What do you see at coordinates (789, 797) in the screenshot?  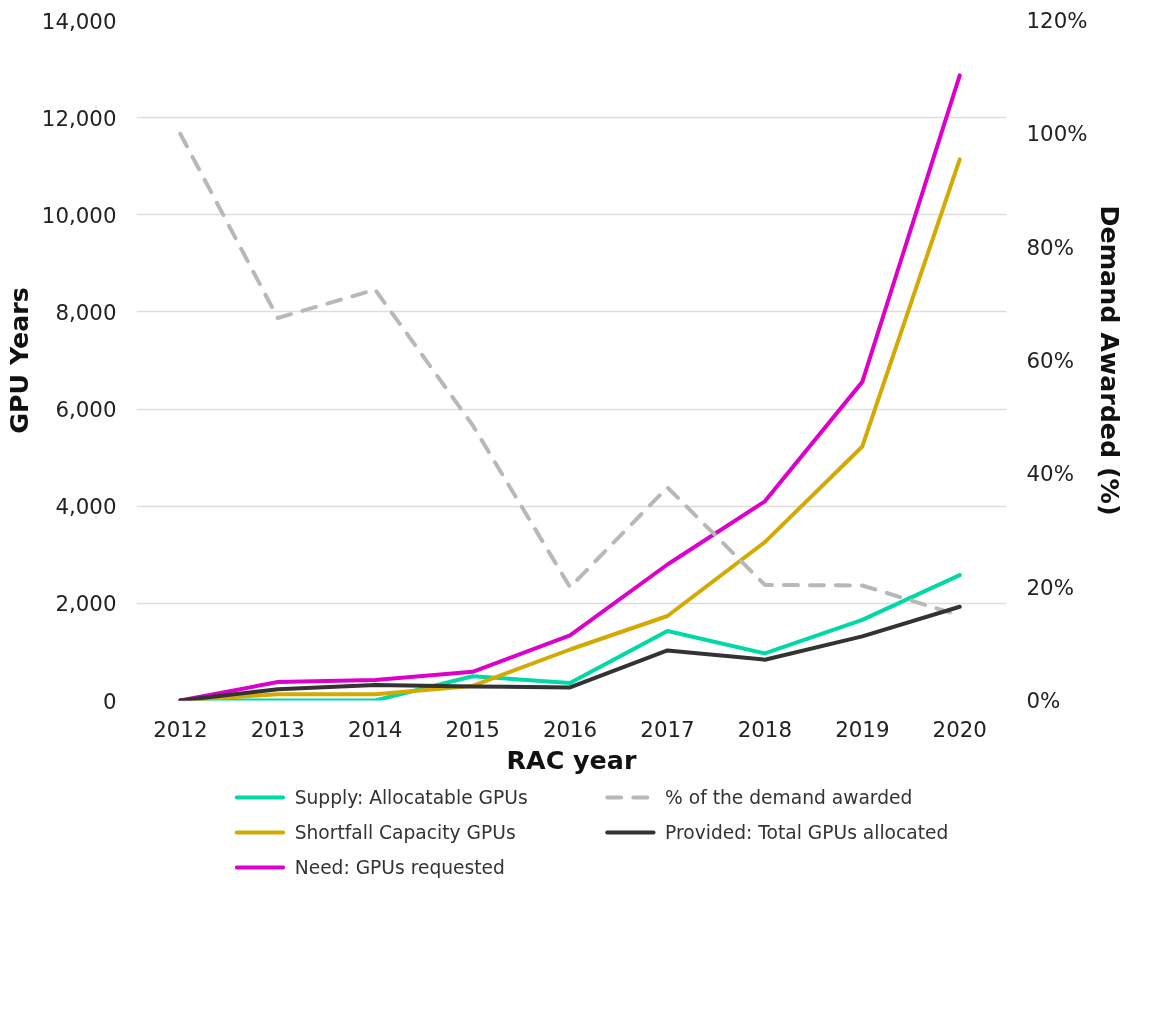 I see `legend-label: % of the demand awarded` at bounding box center [789, 797].